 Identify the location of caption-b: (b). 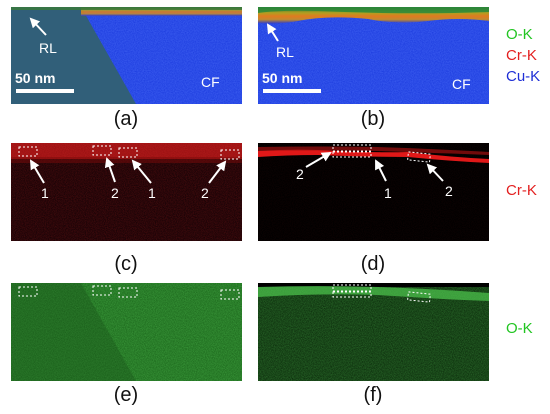
(373, 119).